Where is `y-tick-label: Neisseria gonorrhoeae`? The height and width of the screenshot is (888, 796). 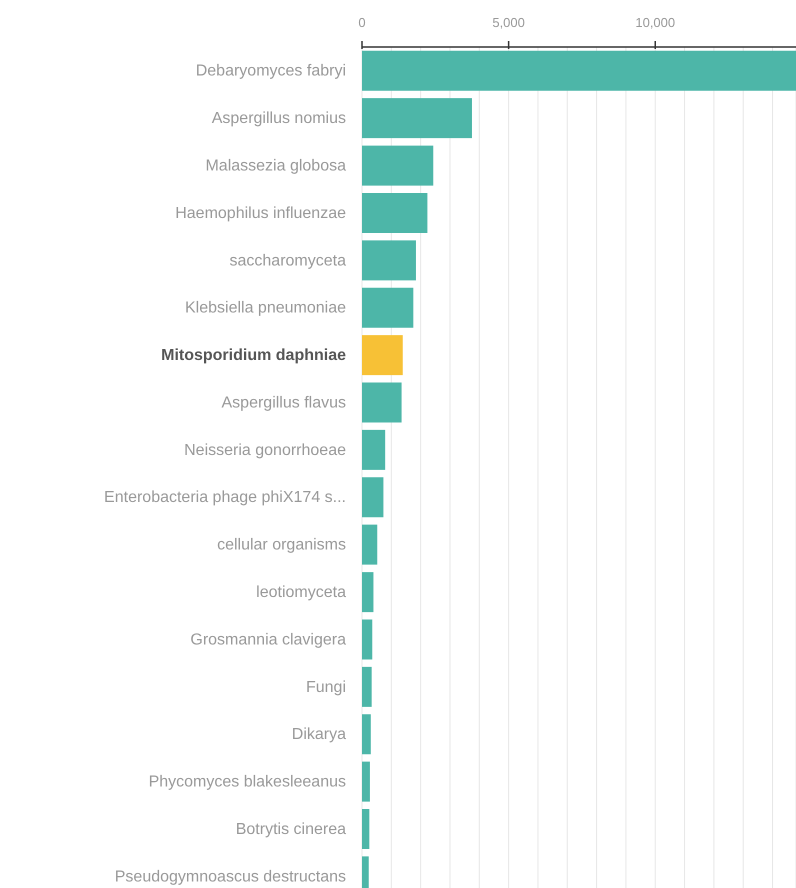
y-tick-label: Neisseria gonorrhoeae is located at coordinates (265, 450).